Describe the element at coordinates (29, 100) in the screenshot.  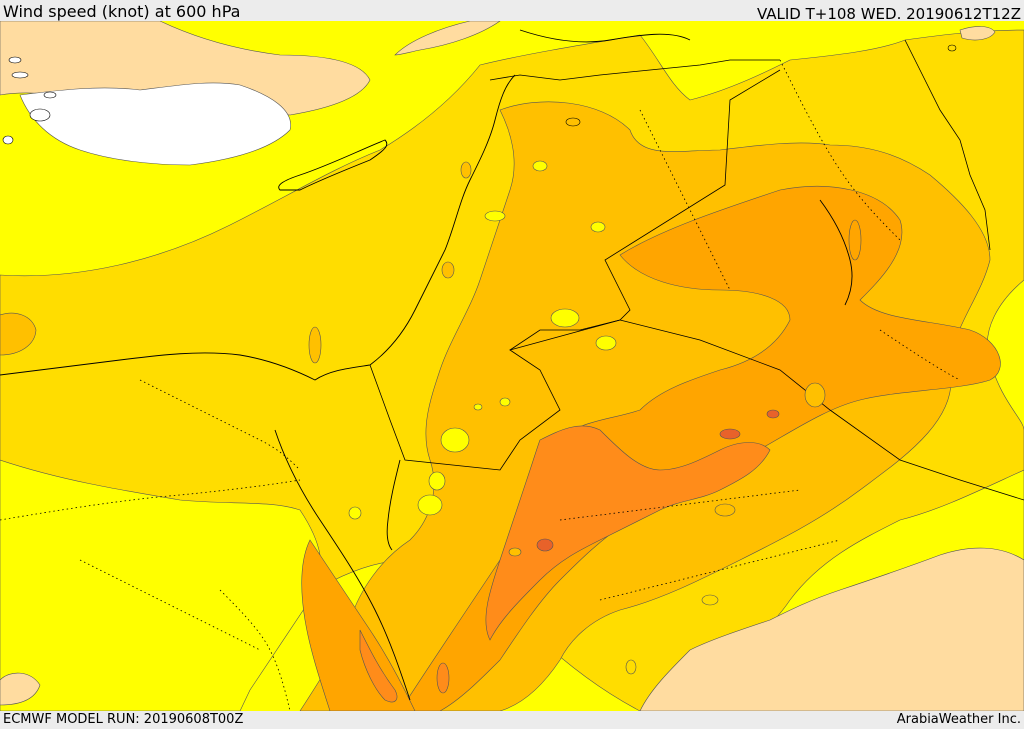
I see `aegean-islands` at that location.